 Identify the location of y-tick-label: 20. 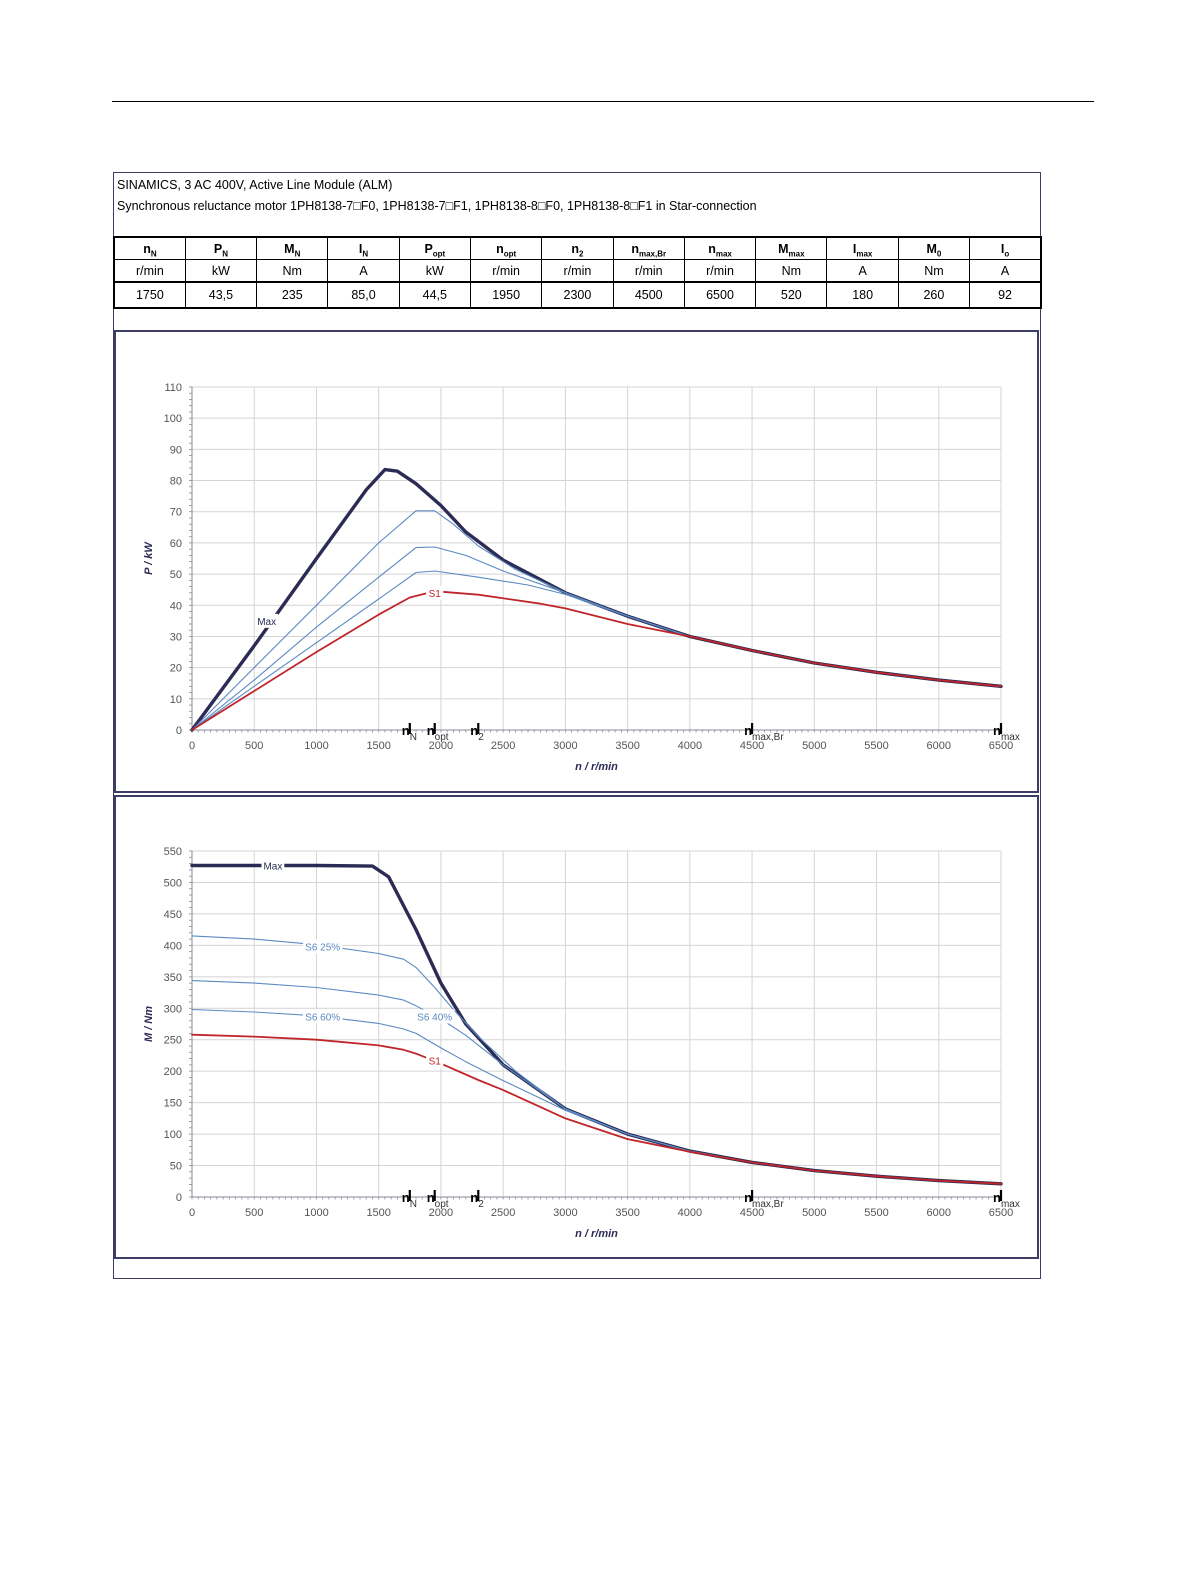
(176, 669).